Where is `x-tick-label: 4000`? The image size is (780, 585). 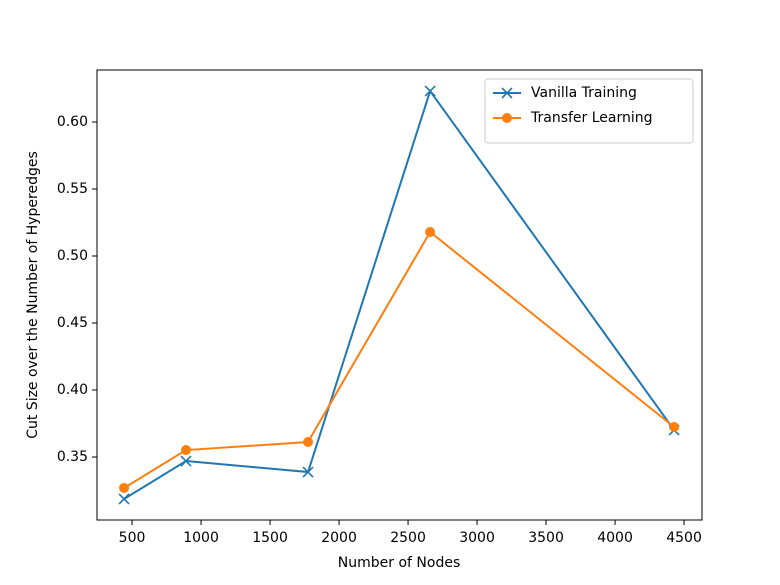 x-tick-label: 4000 is located at coordinates (615, 538).